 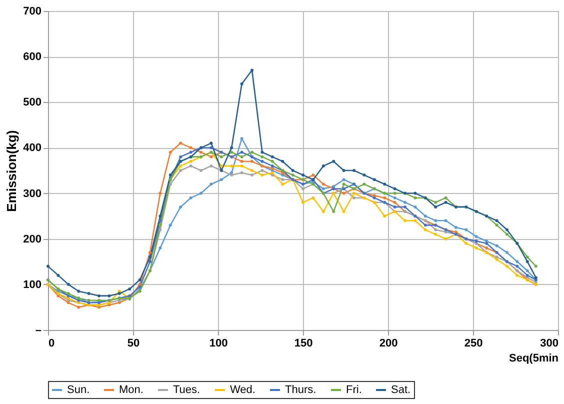 I want to click on y-tick-label: 200, so click(x=32, y=239).